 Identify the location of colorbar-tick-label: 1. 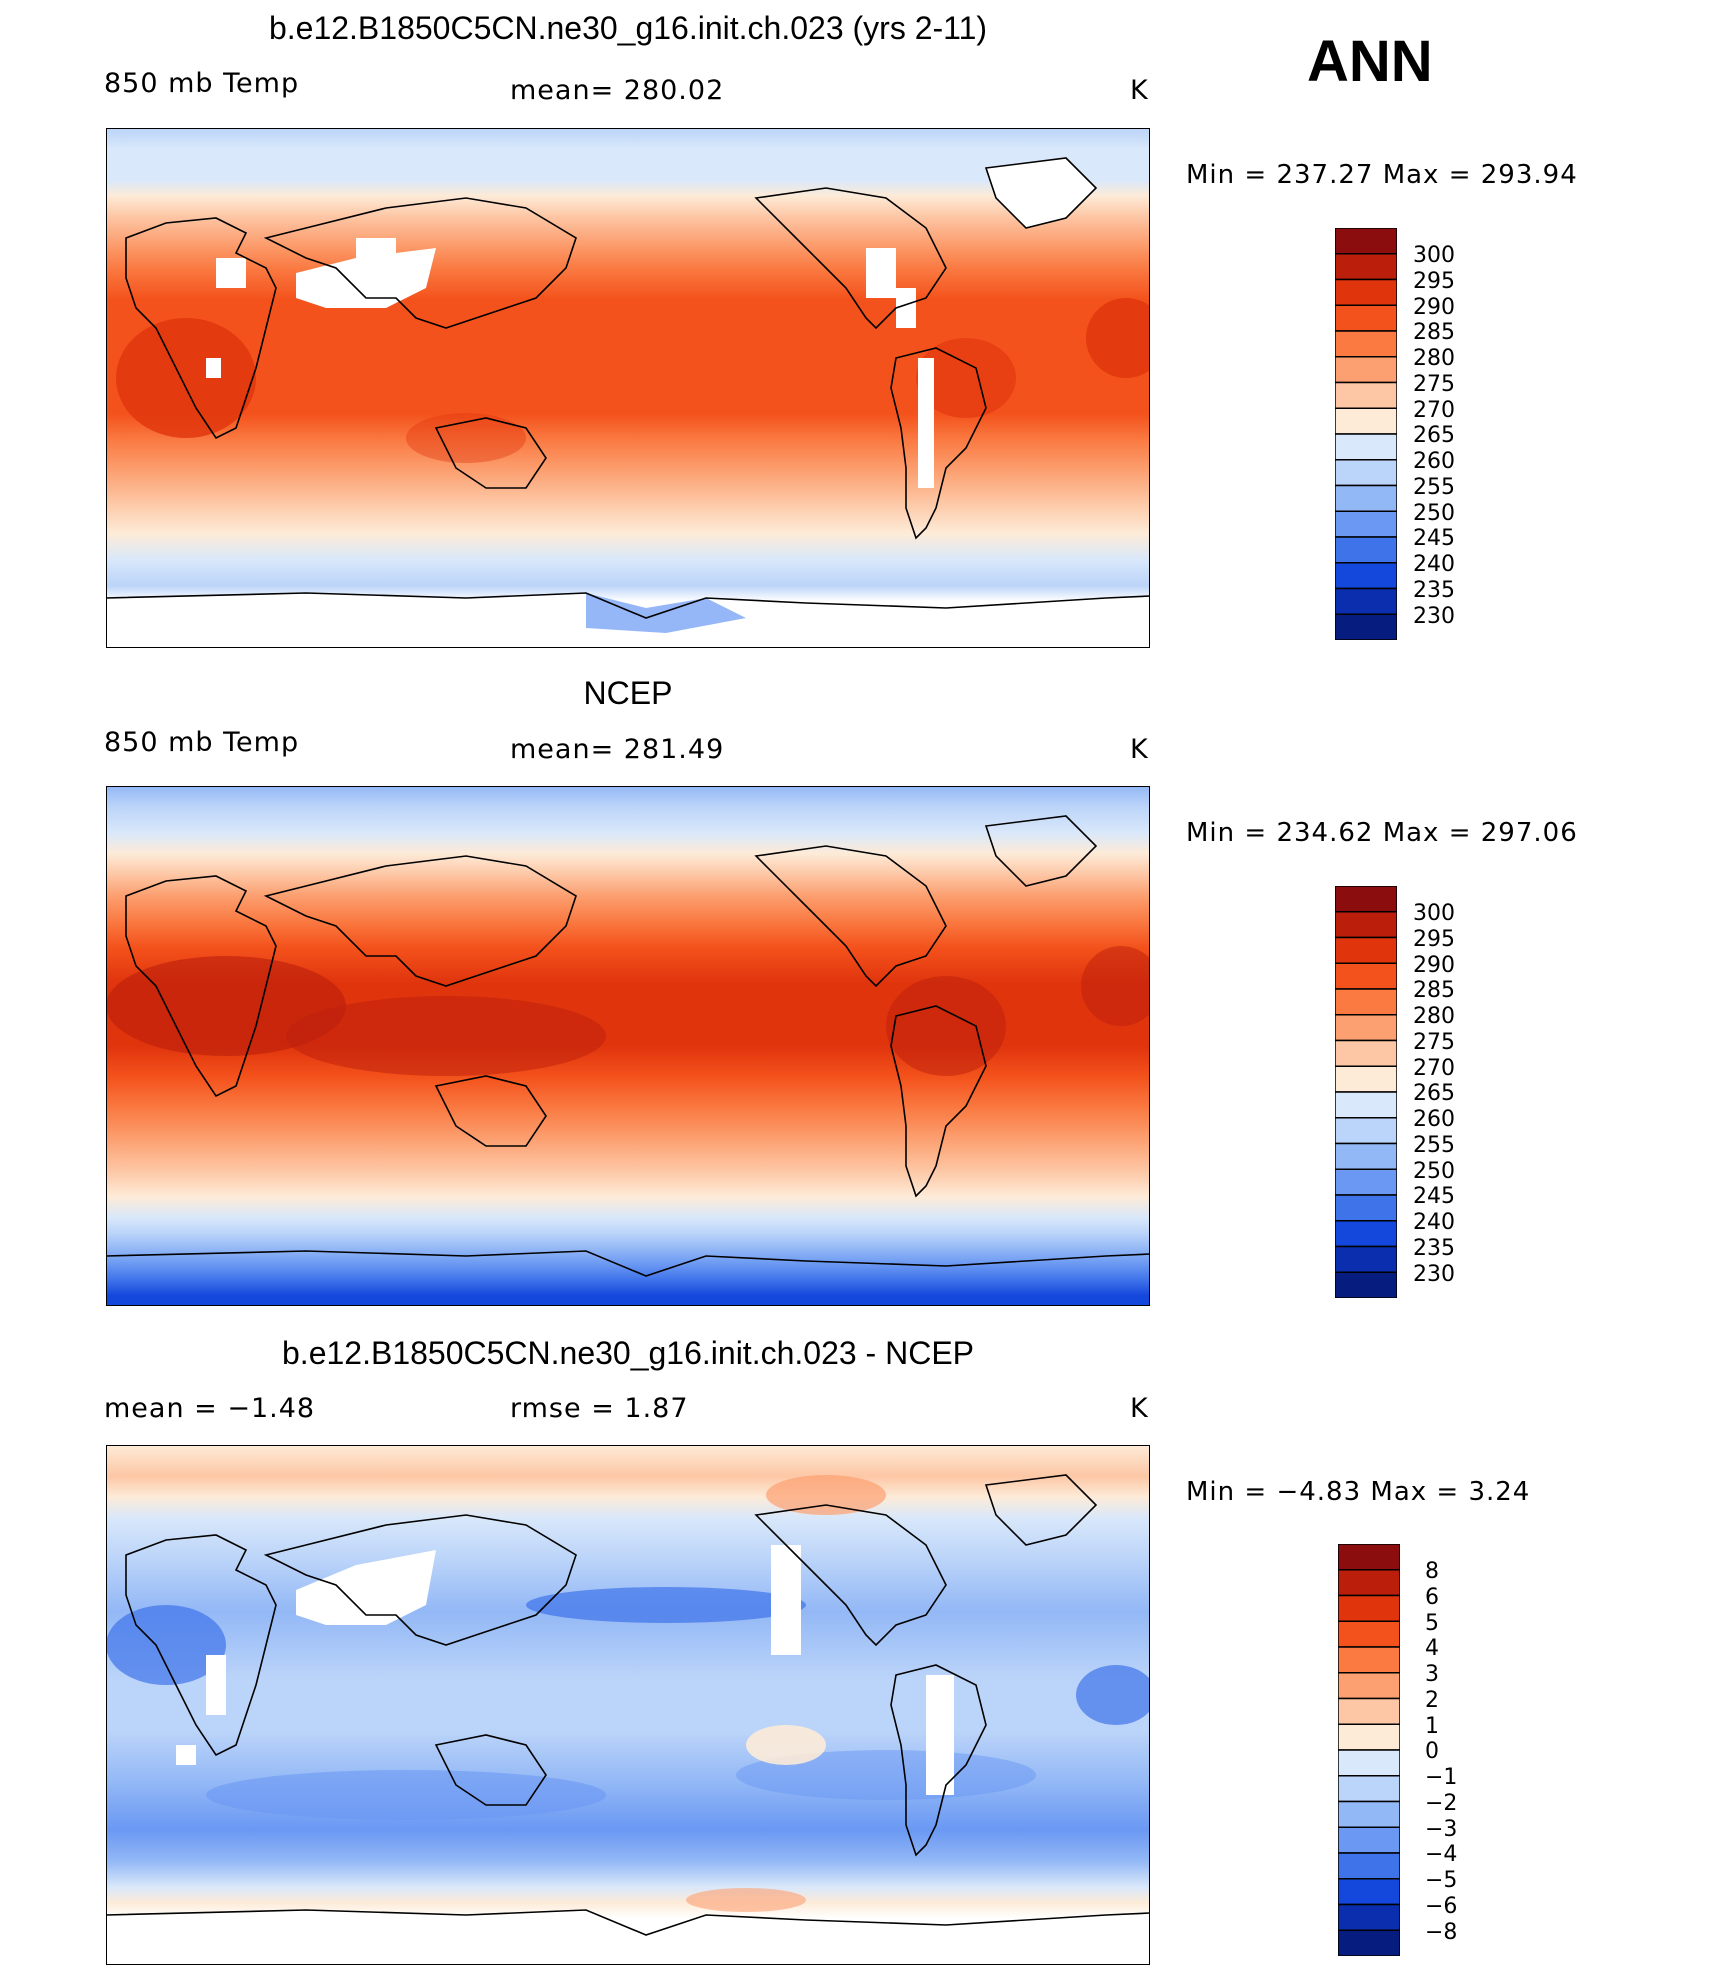
(1432, 1726).